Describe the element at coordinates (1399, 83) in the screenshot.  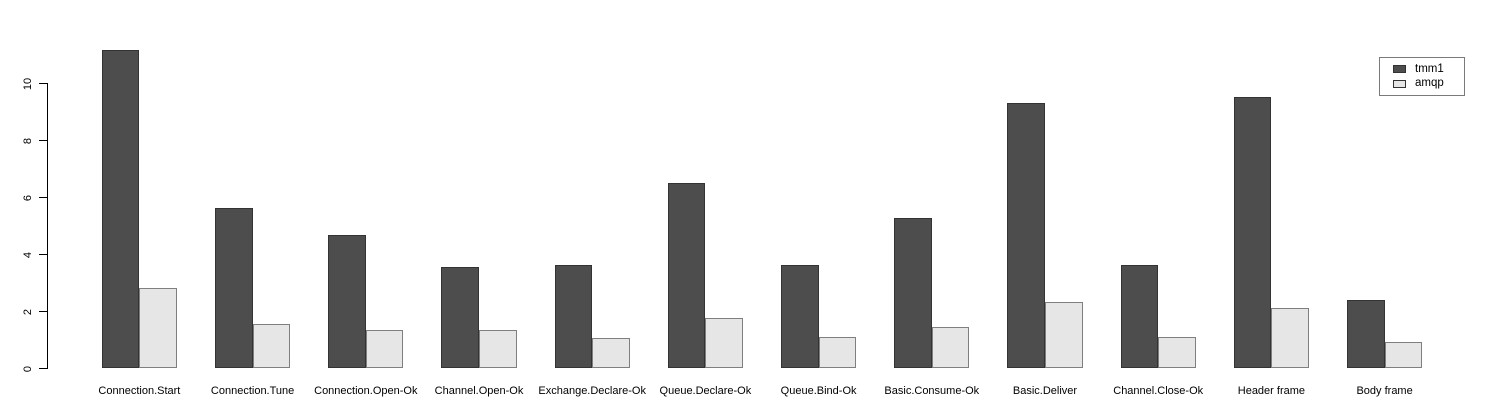
I see `legend-swatch-amqp-icon` at that location.